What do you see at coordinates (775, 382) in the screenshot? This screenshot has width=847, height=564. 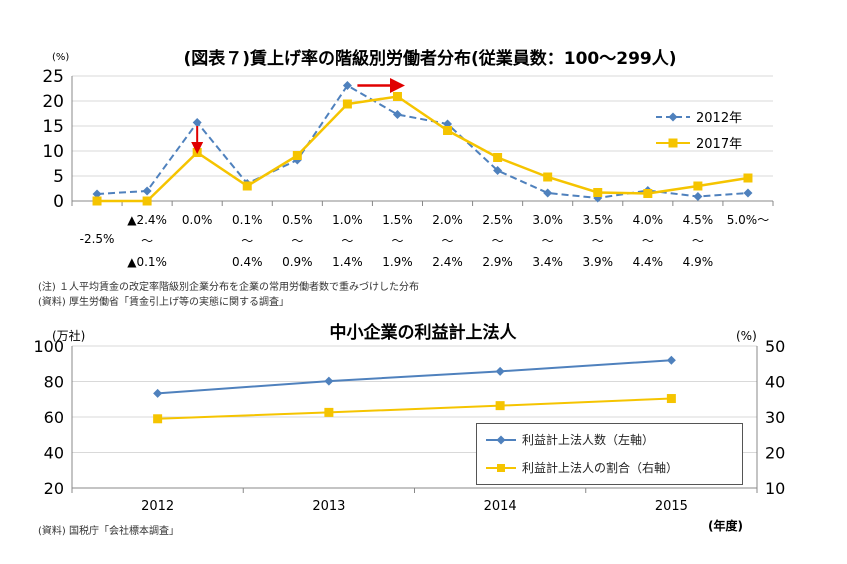 I see `chart2-ytick-right: 40` at bounding box center [775, 382].